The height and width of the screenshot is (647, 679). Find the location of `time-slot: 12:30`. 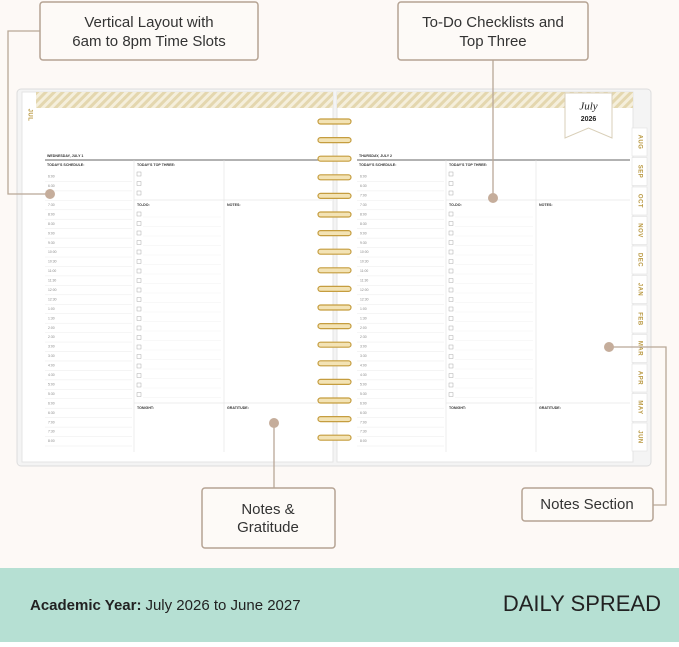

time-slot: 12:30 is located at coordinates (52, 299).